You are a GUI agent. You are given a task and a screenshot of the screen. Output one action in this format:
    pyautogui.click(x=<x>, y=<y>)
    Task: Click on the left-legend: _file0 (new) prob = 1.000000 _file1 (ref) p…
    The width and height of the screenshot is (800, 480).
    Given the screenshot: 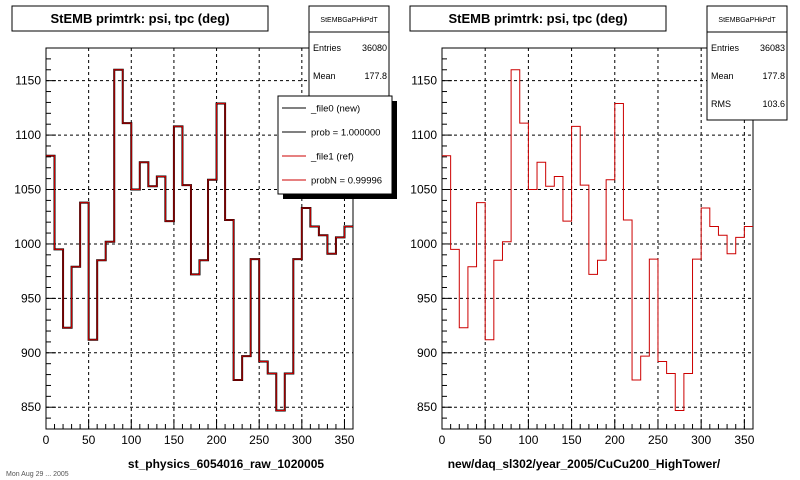 What is the action you would take?
    pyautogui.click(x=337, y=147)
    